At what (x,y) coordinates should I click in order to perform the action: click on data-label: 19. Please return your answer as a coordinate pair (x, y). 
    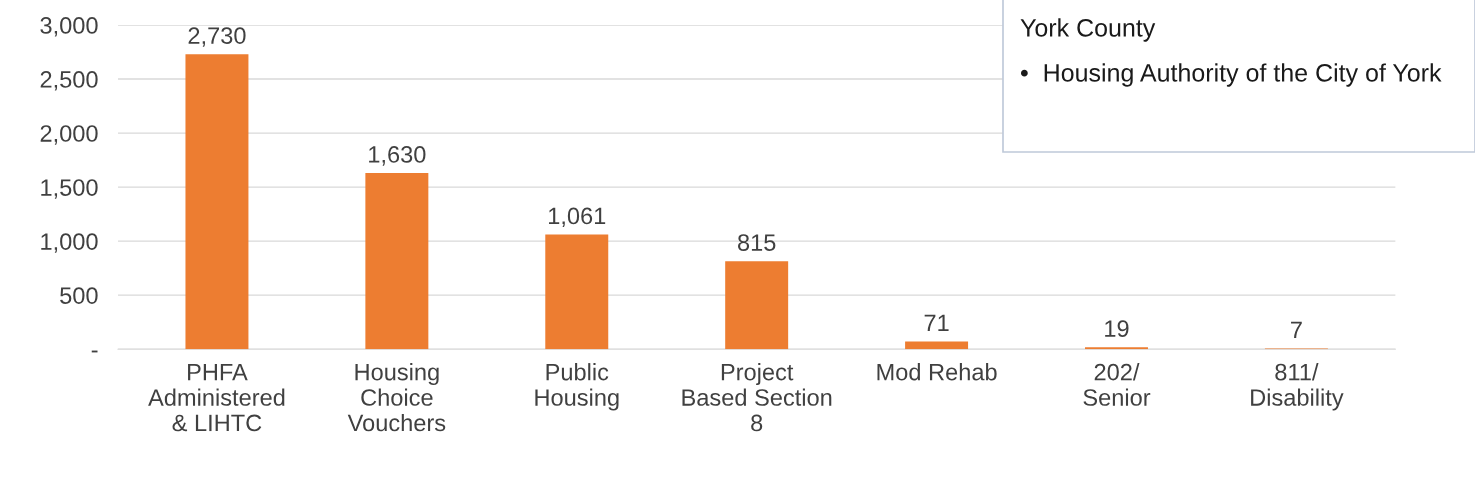
    Looking at the image, I should click on (1117, 328).